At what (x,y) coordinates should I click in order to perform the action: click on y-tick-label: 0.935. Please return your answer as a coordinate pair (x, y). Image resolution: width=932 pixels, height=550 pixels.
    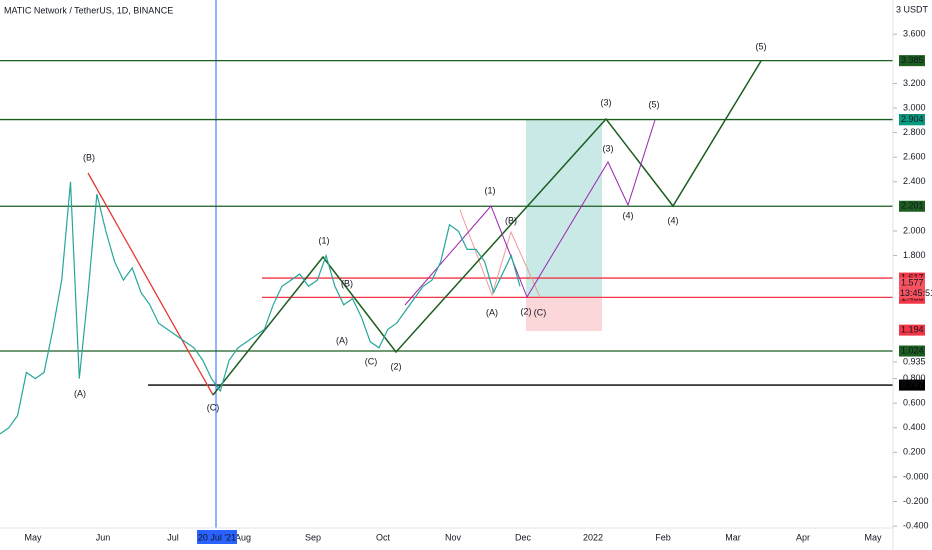
    Looking at the image, I should click on (914, 361).